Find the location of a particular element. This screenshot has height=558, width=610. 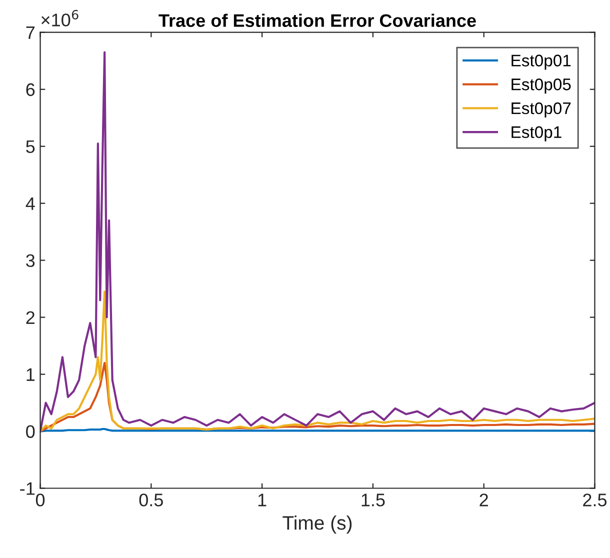

chart-title: Trace of Estimation Error Covariance is located at coordinates (317, 20).